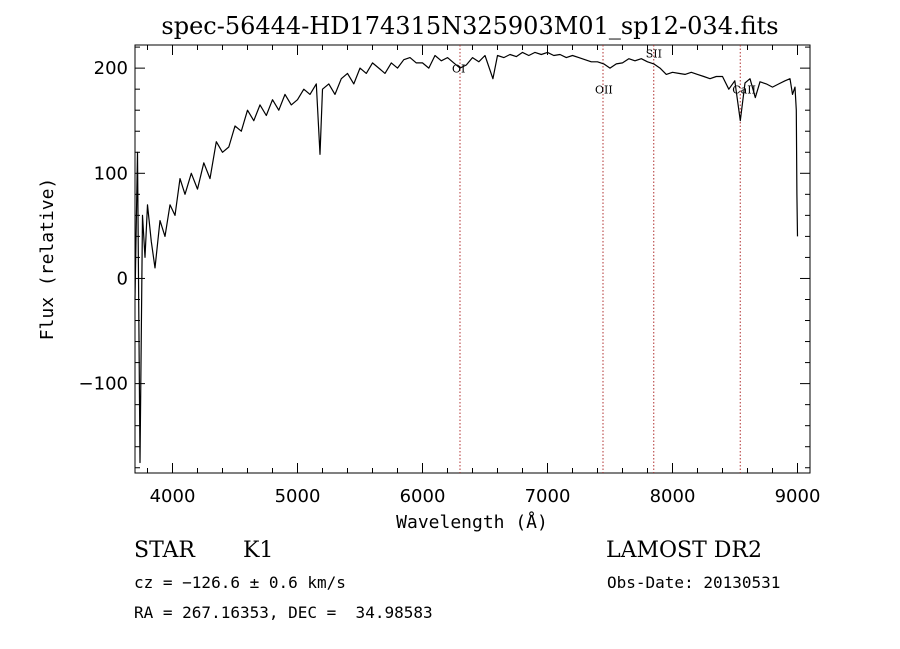 The height and width of the screenshot is (649, 900). Describe the element at coordinates (472, 522) in the screenshot. I see `x-axis-label: Wavelength (Å)` at that location.